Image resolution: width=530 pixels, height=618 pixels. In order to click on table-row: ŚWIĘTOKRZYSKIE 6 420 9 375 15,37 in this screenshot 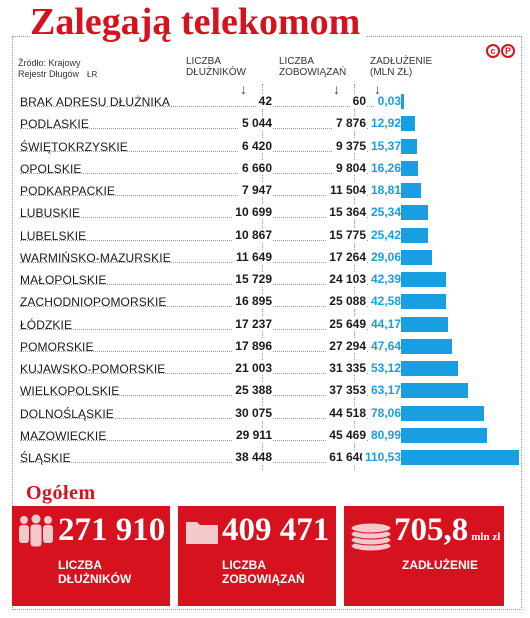, I will do `click(271, 147)`.